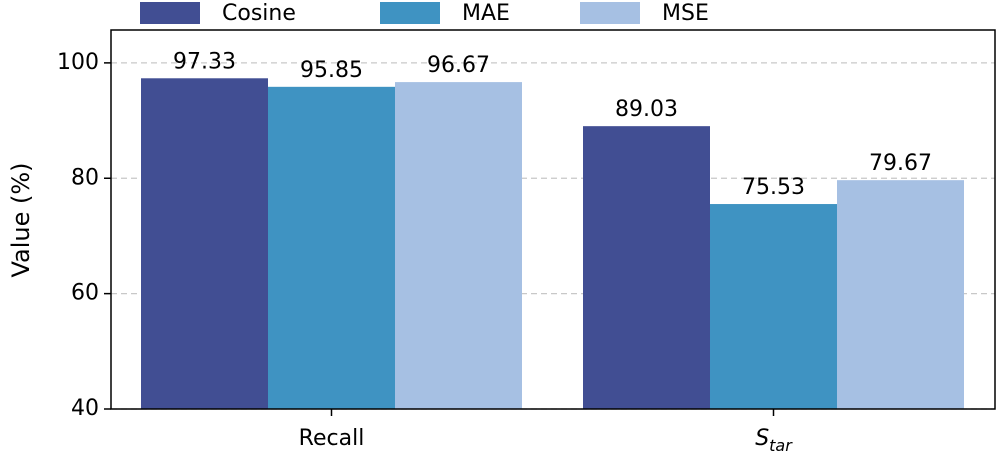 Image resolution: width=997 pixels, height=458 pixels. I want to click on legend-label: MSE, so click(685, 13).